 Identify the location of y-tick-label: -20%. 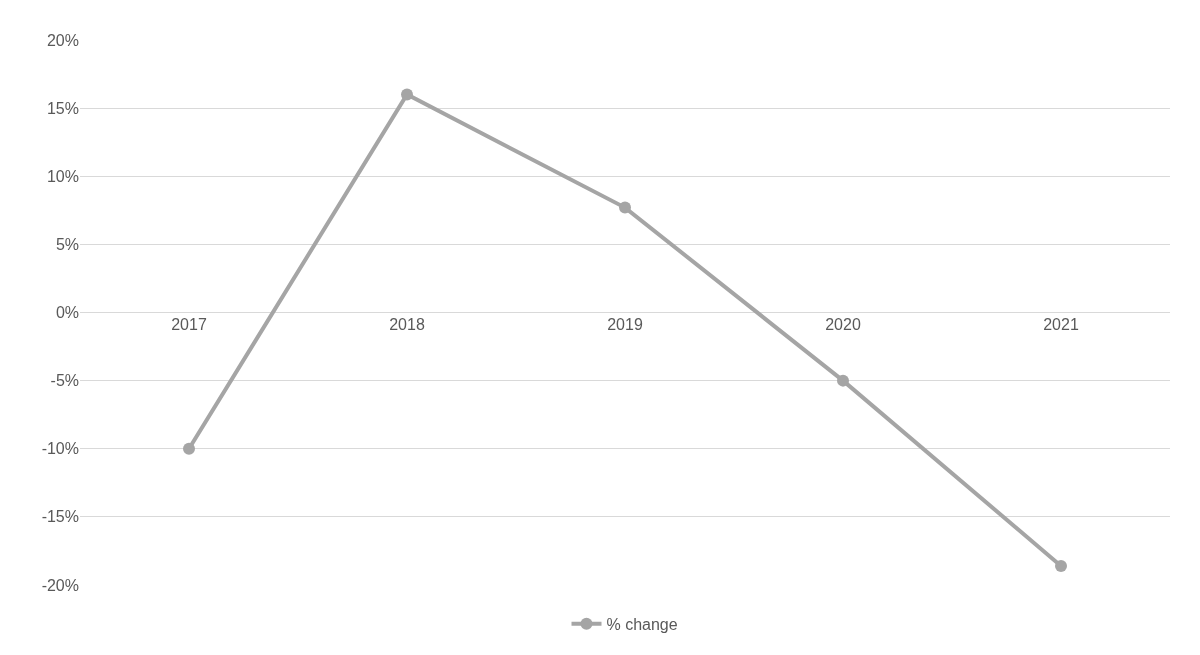
(60, 585).